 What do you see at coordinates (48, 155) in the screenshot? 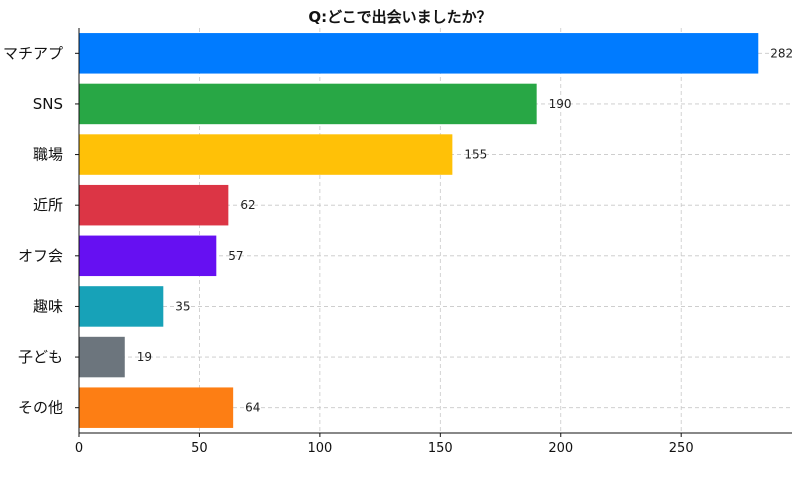
I see `category-label: 職場` at bounding box center [48, 155].